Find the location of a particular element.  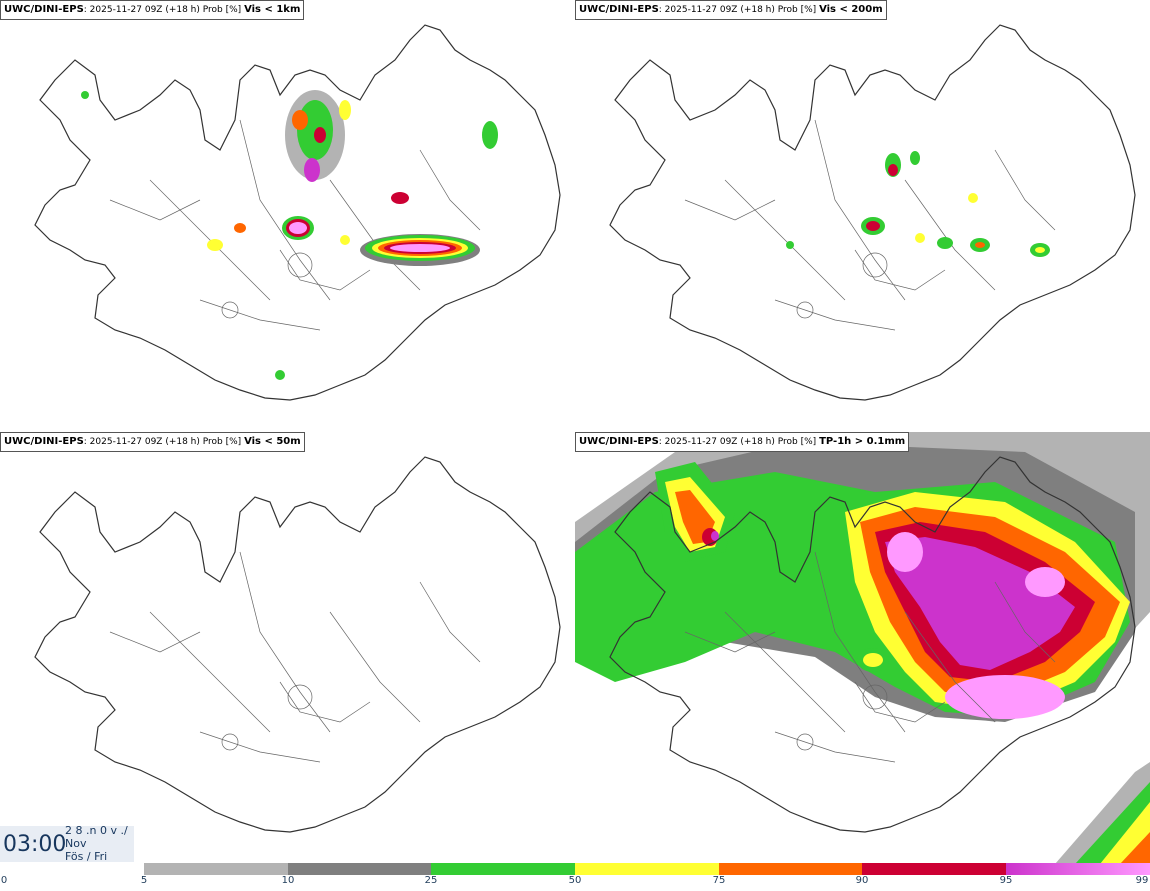

legend-tick: 0 is located at coordinates (4, 880).